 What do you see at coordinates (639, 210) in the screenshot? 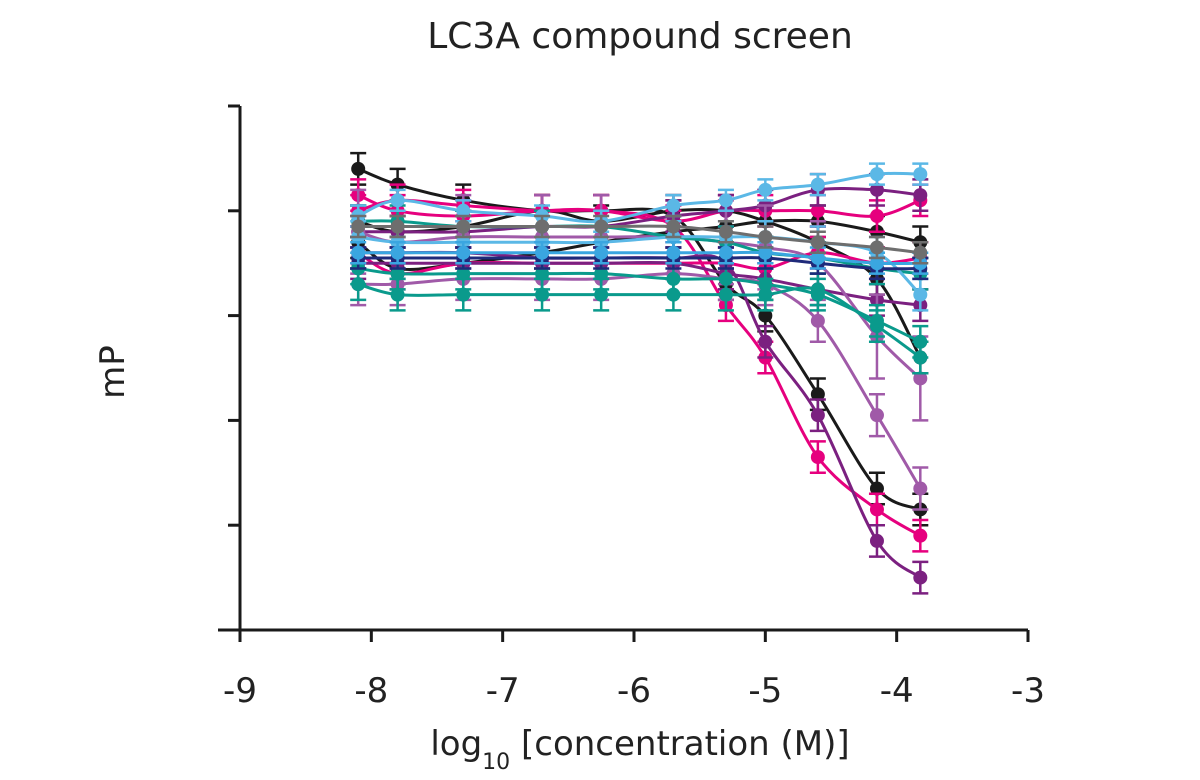
I see `fit-curve` at bounding box center [639, 210].